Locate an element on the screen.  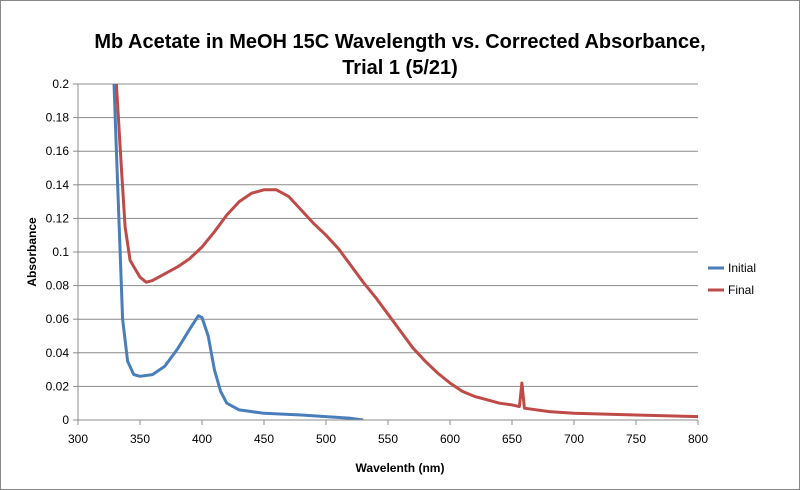
y-tick-label: 0.02 is located at coordinates (58, 386).